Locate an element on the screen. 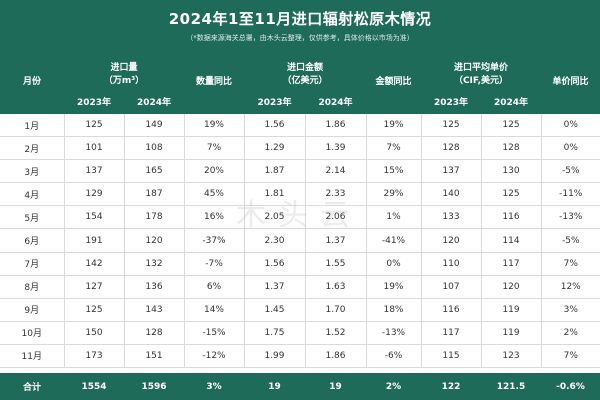 This screenshot has height=400, width=600. cell-price-yoy: 12% is located at coordinates (570, 287).